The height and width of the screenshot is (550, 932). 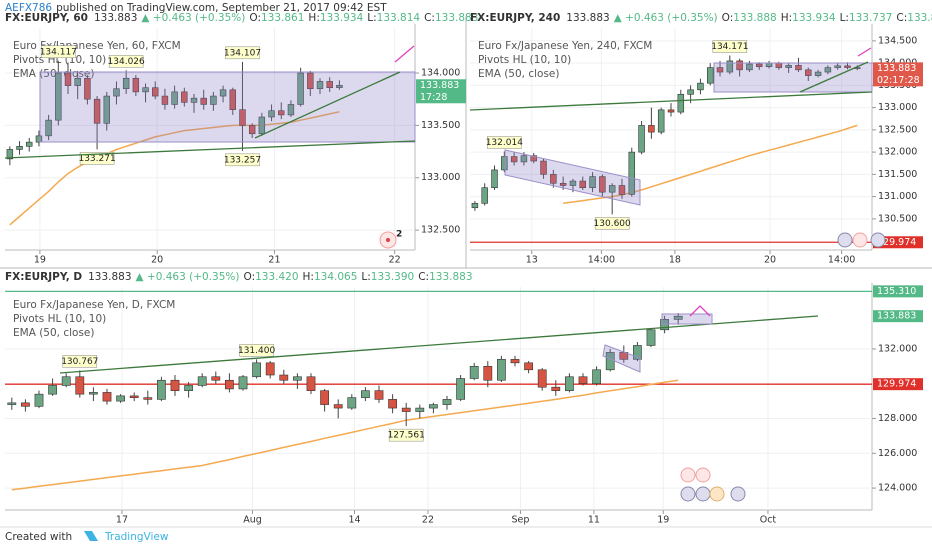 What do you see at coordinates (897, 453) in the screenshot?
I see `y-tick-label: 126.000` at bounding box center [897, 453].